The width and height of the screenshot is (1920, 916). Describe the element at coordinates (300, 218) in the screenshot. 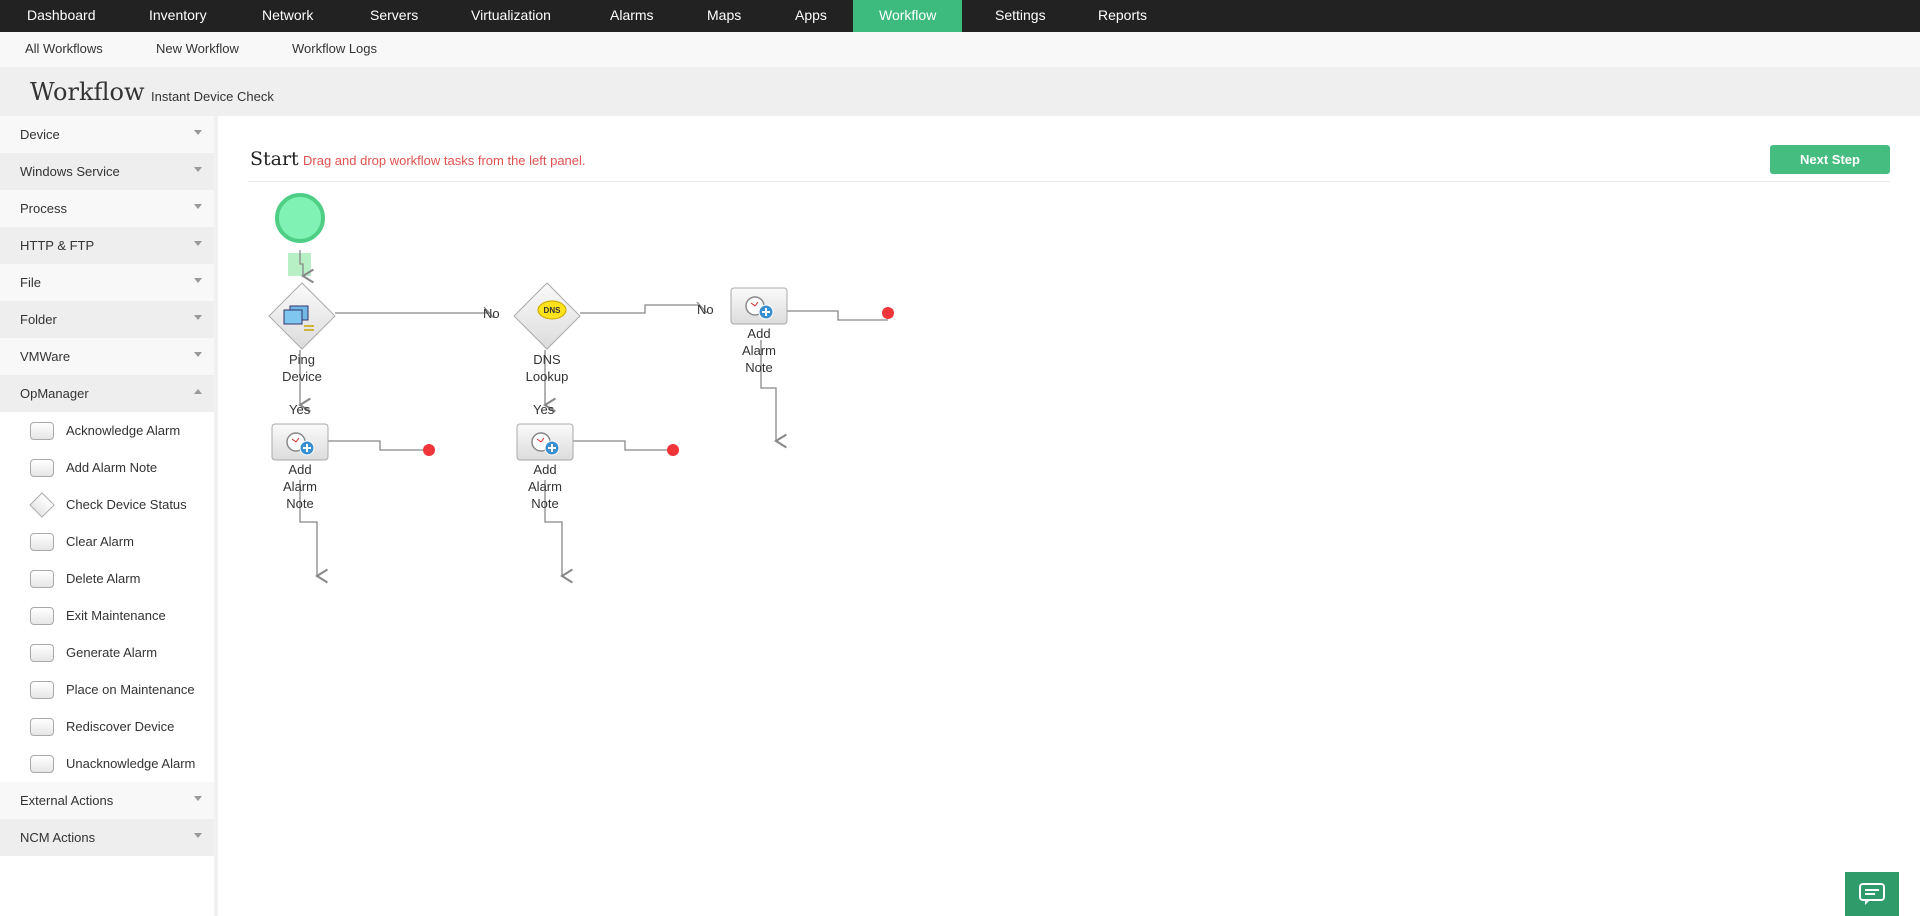

I see `start-node` at that location.